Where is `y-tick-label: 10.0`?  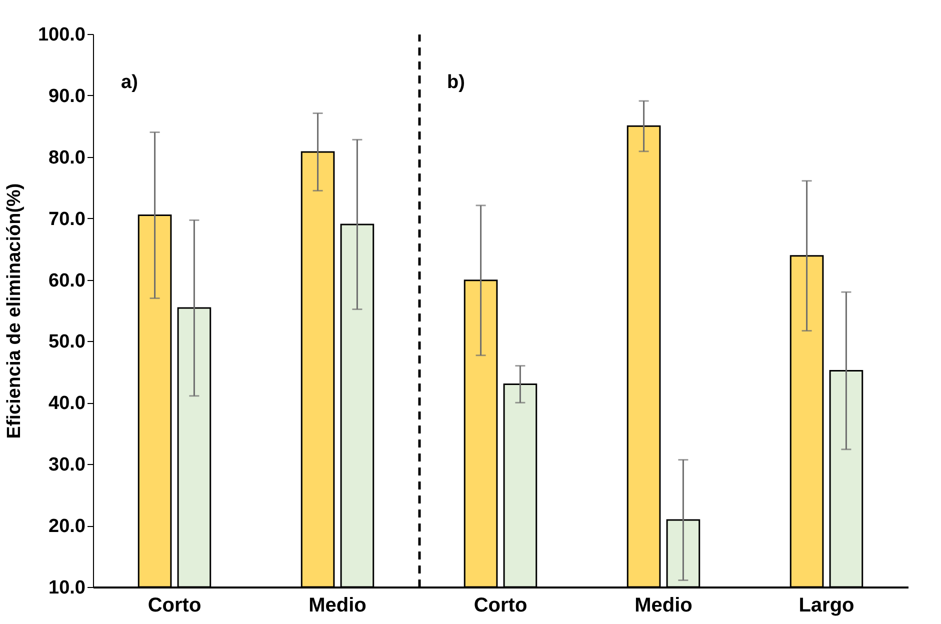
y-tick-label: 10.0 is located at coordinates (67, 588).